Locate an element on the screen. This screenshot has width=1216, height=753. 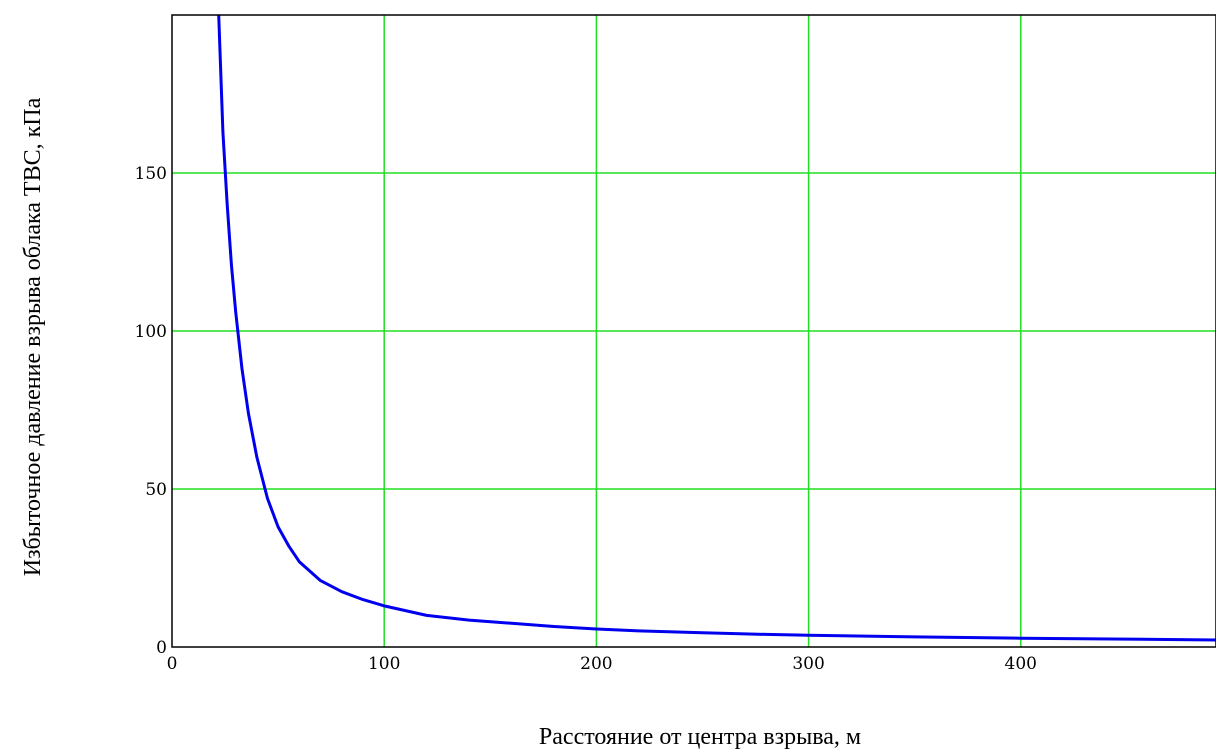
x-tick-labels: 0 100 200 300 400 is located at coordinates (602, 664).